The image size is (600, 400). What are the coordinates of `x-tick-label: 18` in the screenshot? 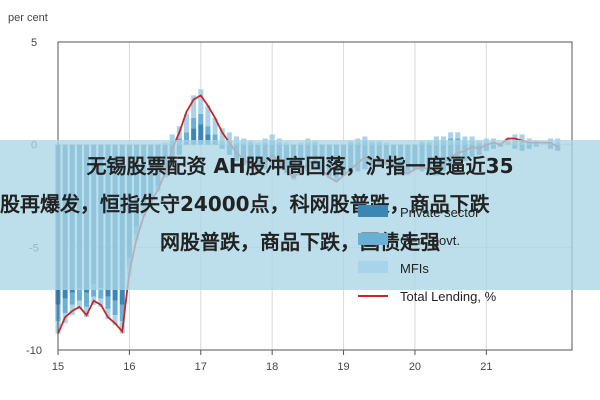 It's located at (272, 367).